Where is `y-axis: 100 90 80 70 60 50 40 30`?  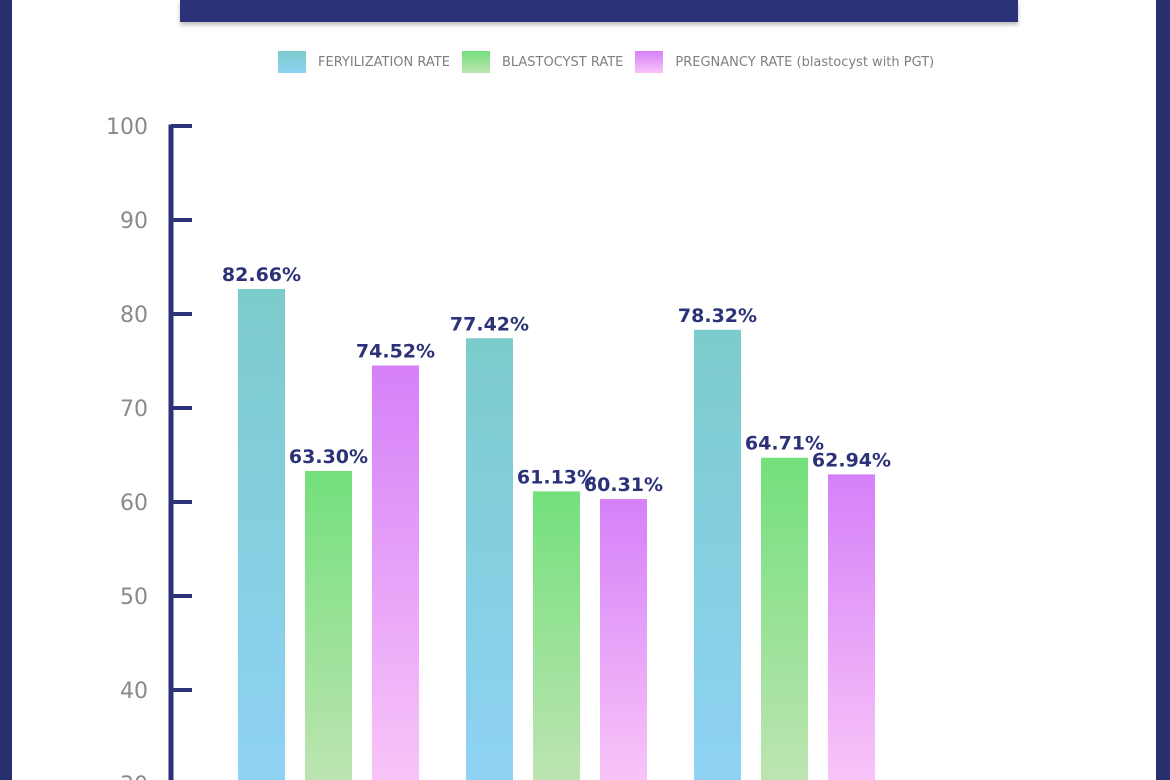
y-axis: 100 90 80 70 60 50 40 30 is located at coordinates (149, 447).